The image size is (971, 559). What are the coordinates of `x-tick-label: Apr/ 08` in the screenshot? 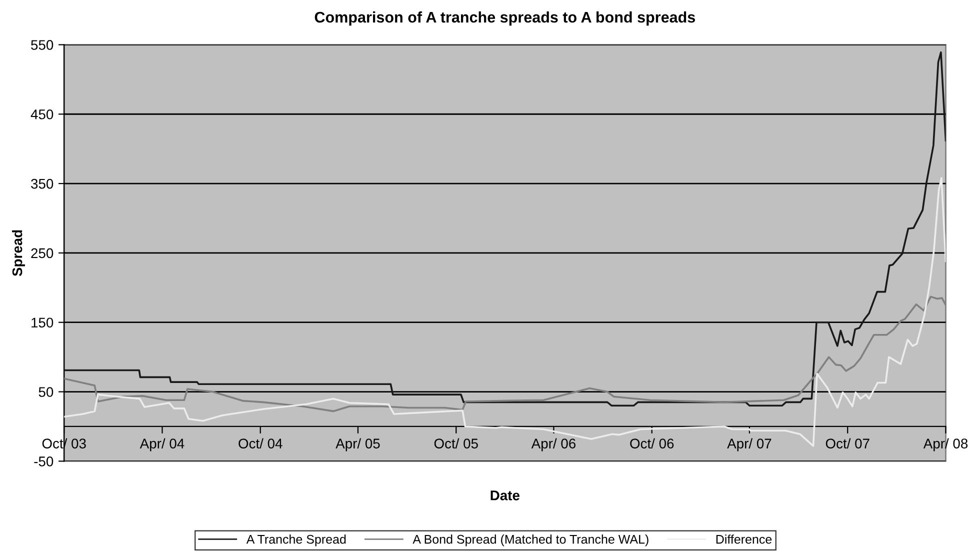 It's located at (945, 445).